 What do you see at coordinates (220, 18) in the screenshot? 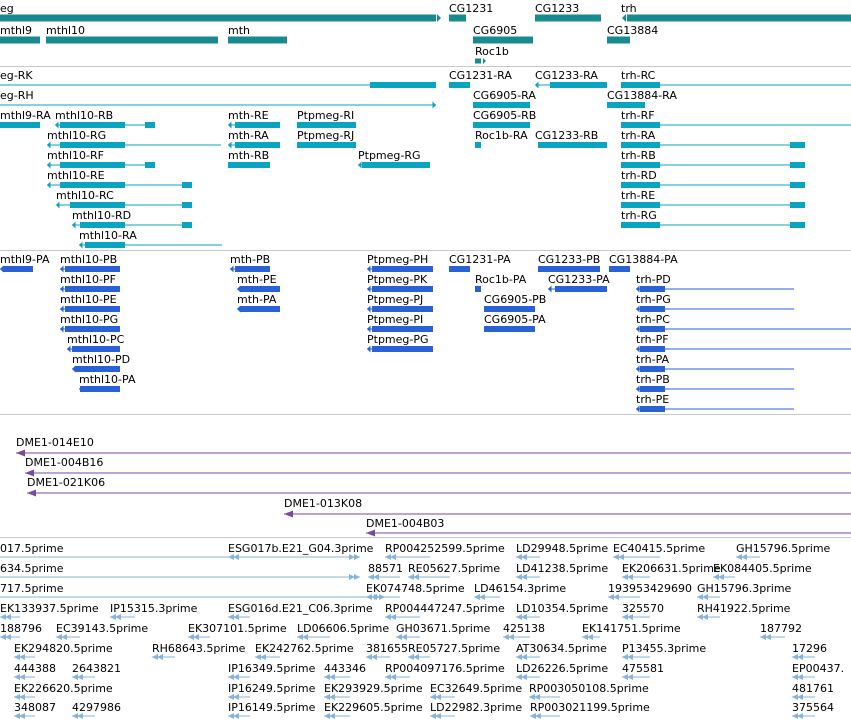
I see `gene-eg` at bounding box center [220, 18].